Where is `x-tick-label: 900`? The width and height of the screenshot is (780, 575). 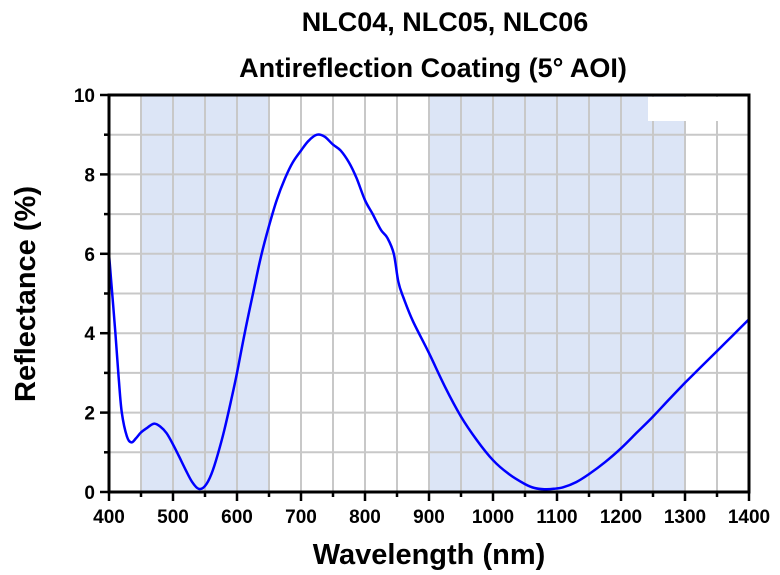
x-tick-label: 900 is located at coordinates (429, 517).